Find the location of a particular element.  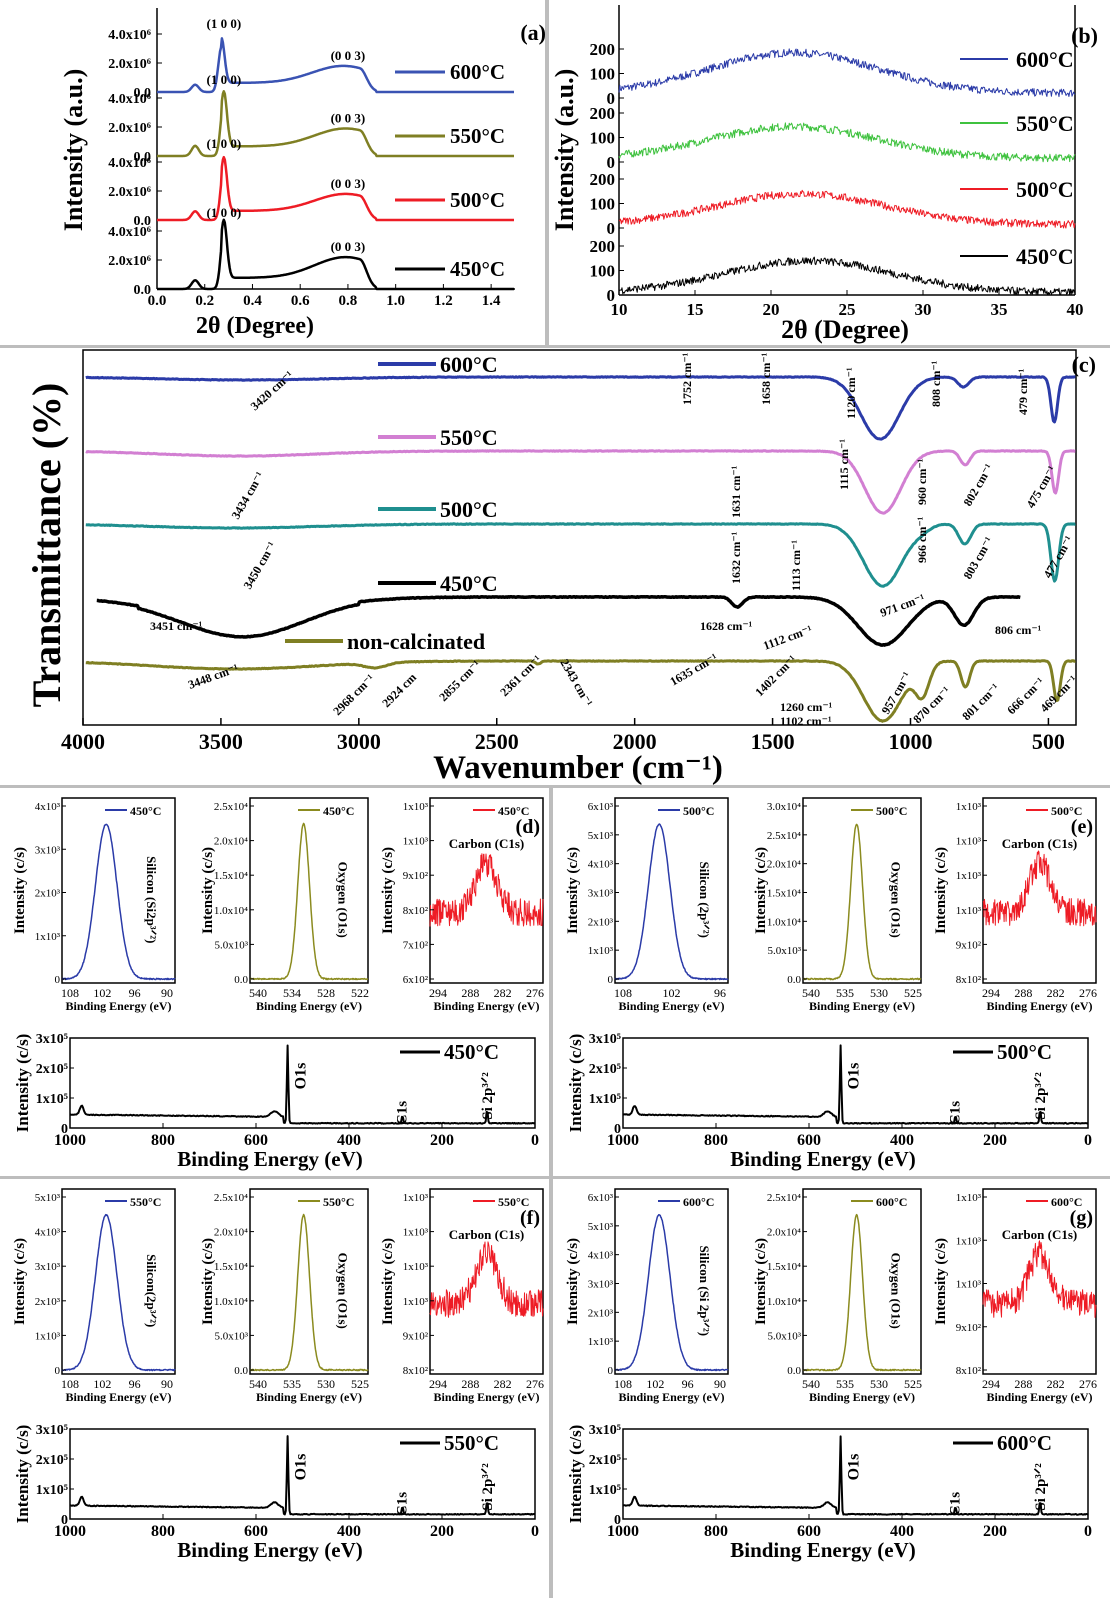

y-tick-label: 0.0 is located at coordinates (241, 980).